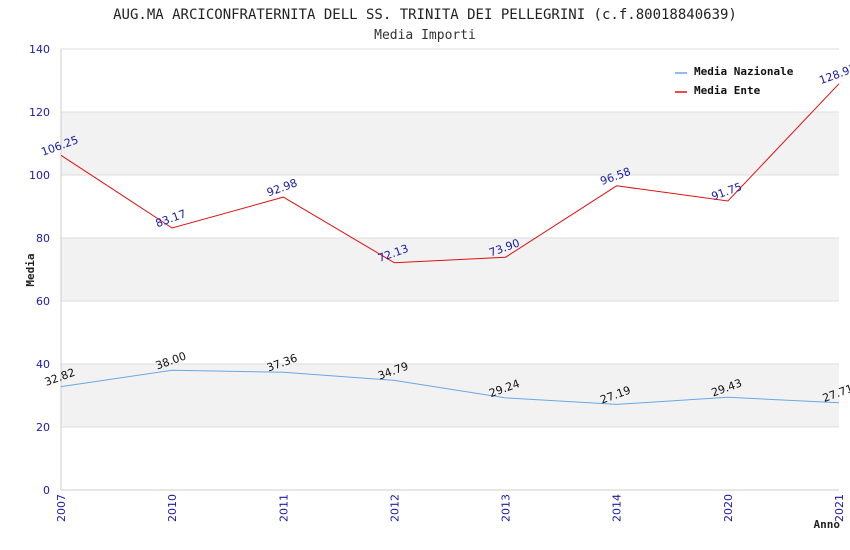 This screenshot has width=850, height=550. I want to click on data-label-media-ente-2020: 91.75, so click(727, 191).